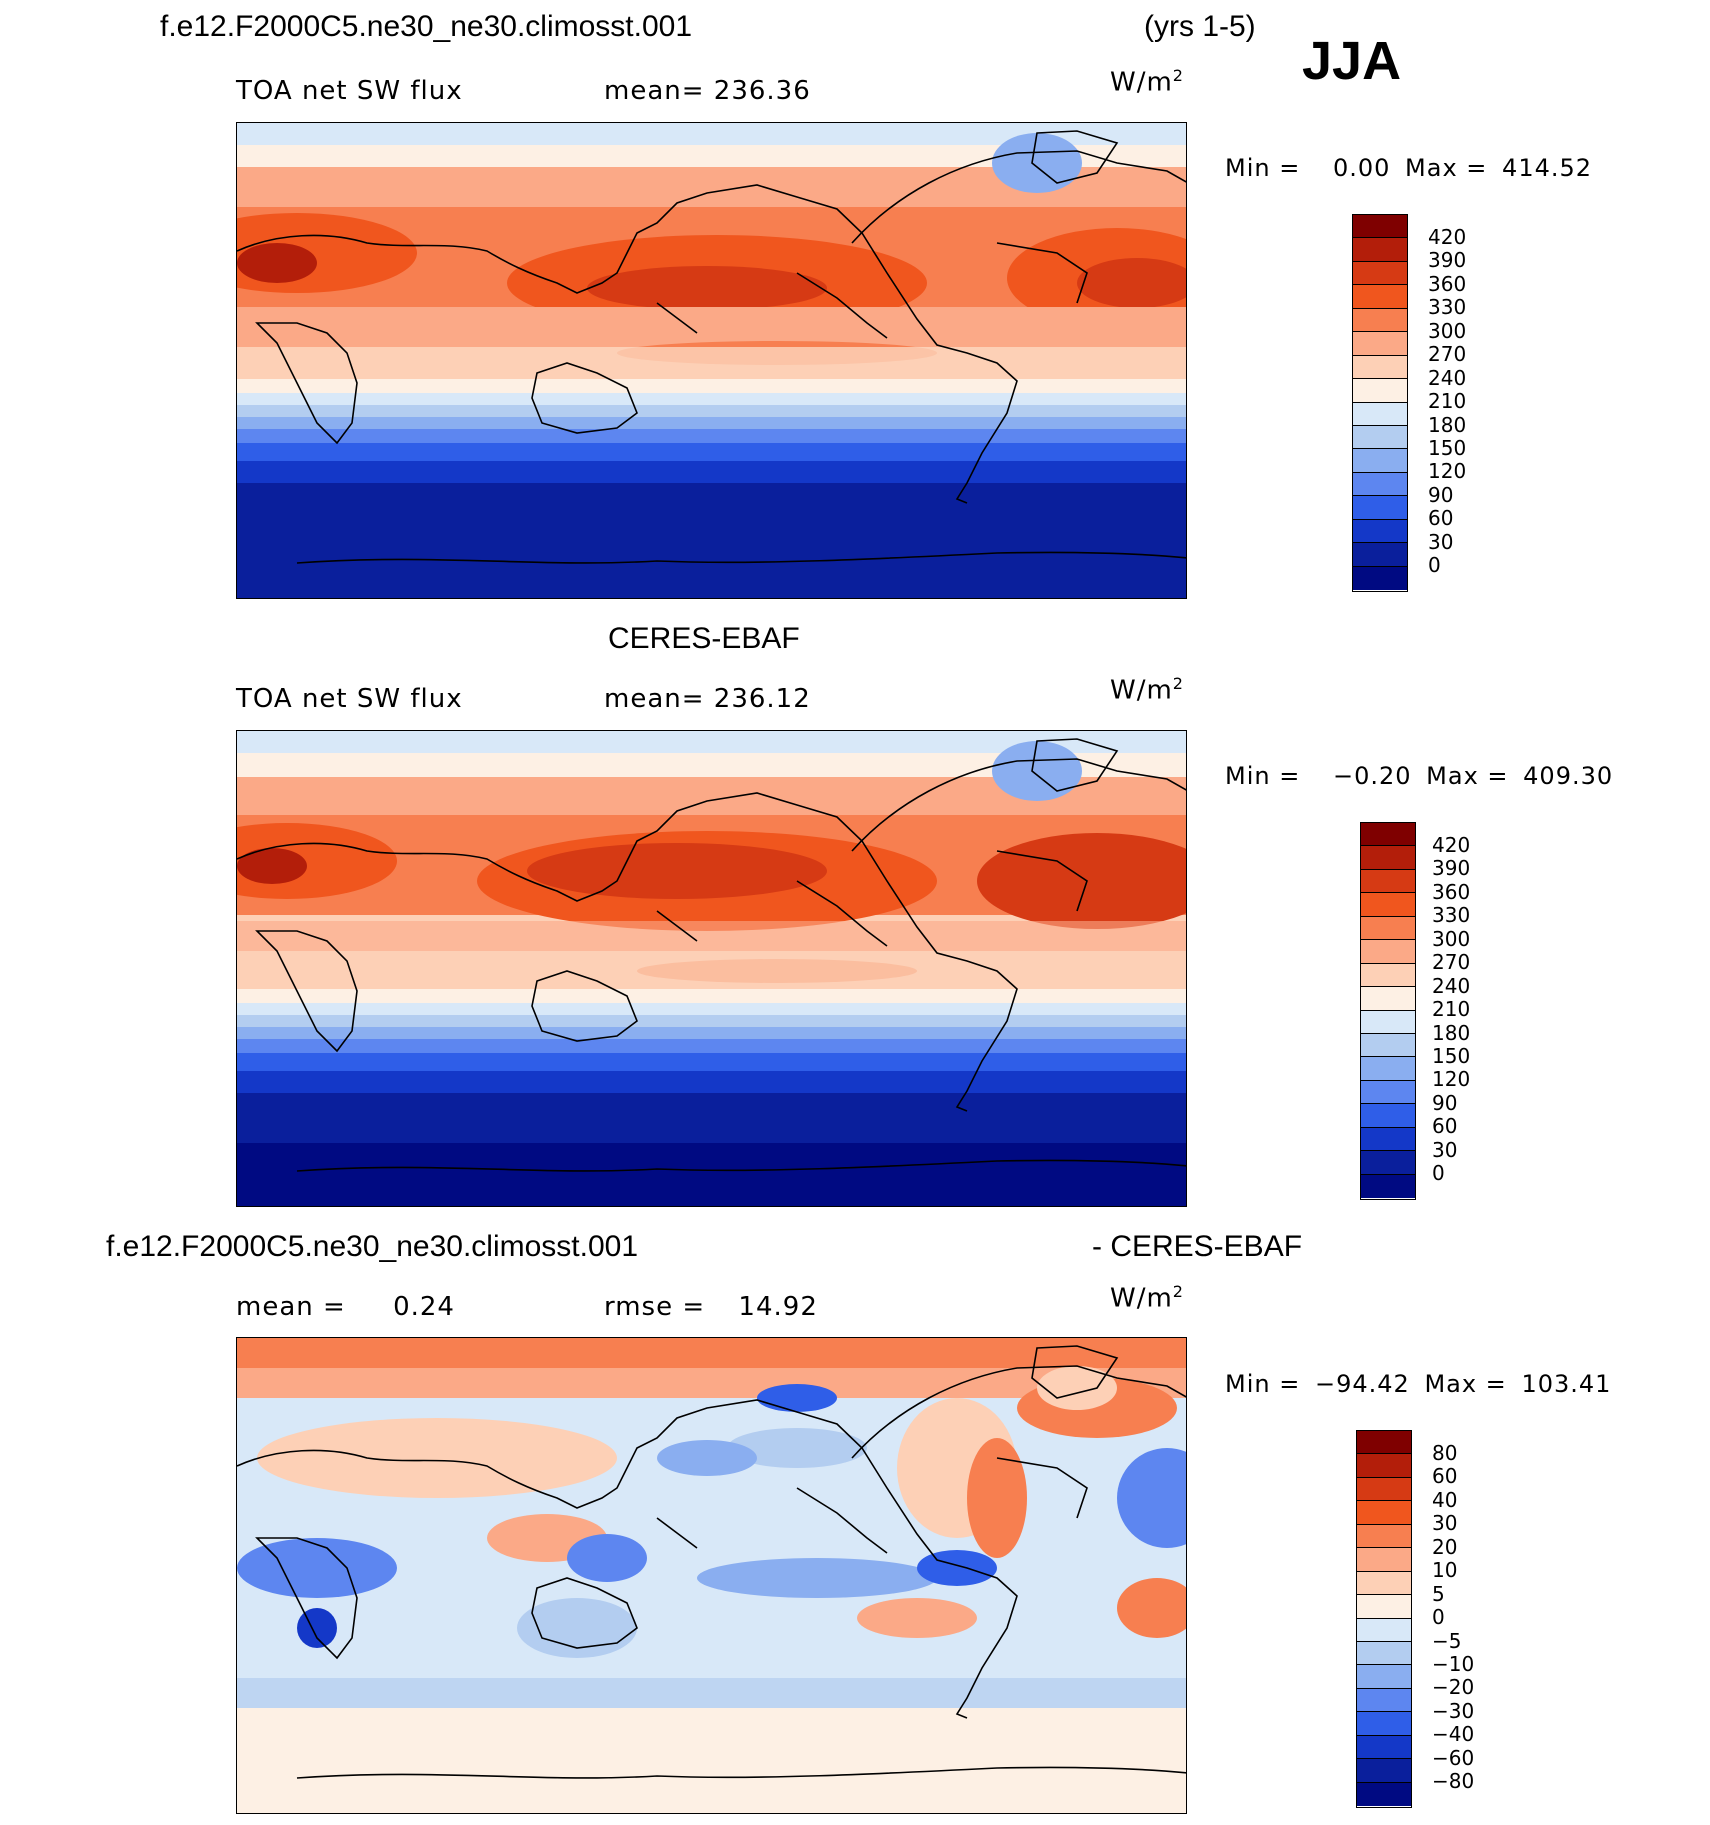 The height and width of the screenshot is (1825, 1710). I want to click on colorbar-tick-label: 420, so click(1451, 845).